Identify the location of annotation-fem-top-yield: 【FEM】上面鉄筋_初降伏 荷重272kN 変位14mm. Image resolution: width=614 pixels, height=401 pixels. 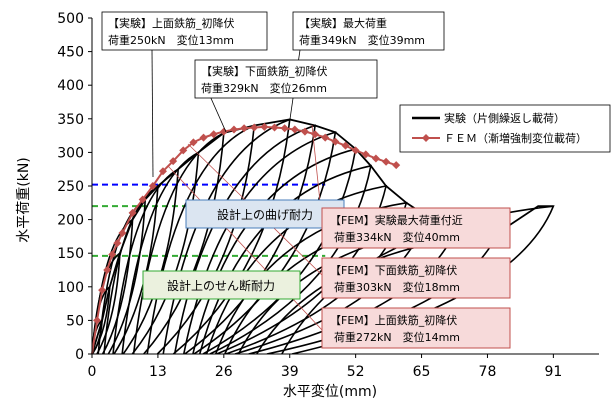
(416, 328).